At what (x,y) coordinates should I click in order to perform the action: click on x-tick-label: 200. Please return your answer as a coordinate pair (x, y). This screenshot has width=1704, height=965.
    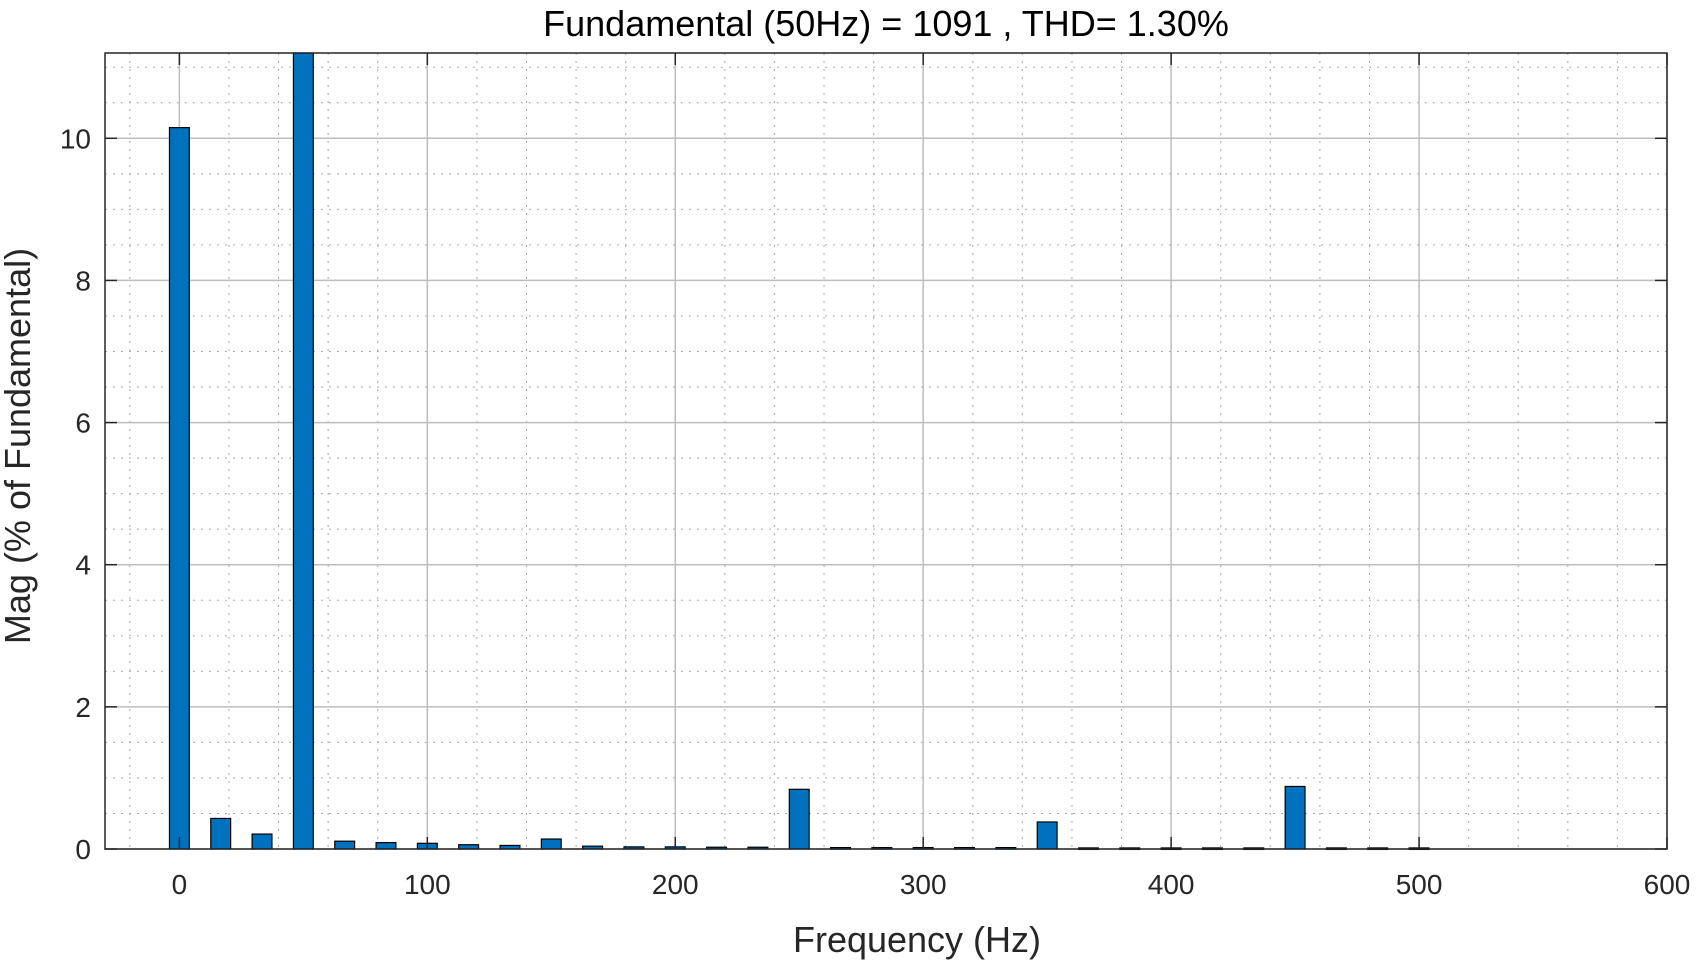
    Looking at the image, I should click on (675, 884).